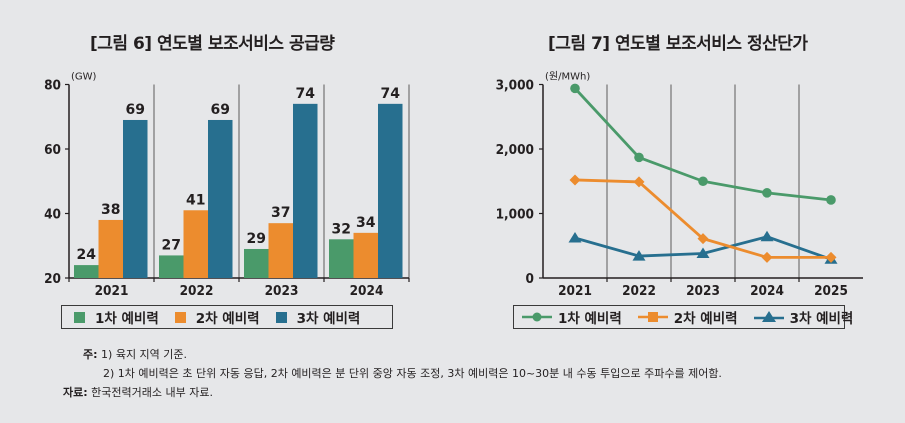  What do you see at coordinates (52, 215) in the screenshot?
I see `y-tick-label: 40` at bounding box center [52, 215].